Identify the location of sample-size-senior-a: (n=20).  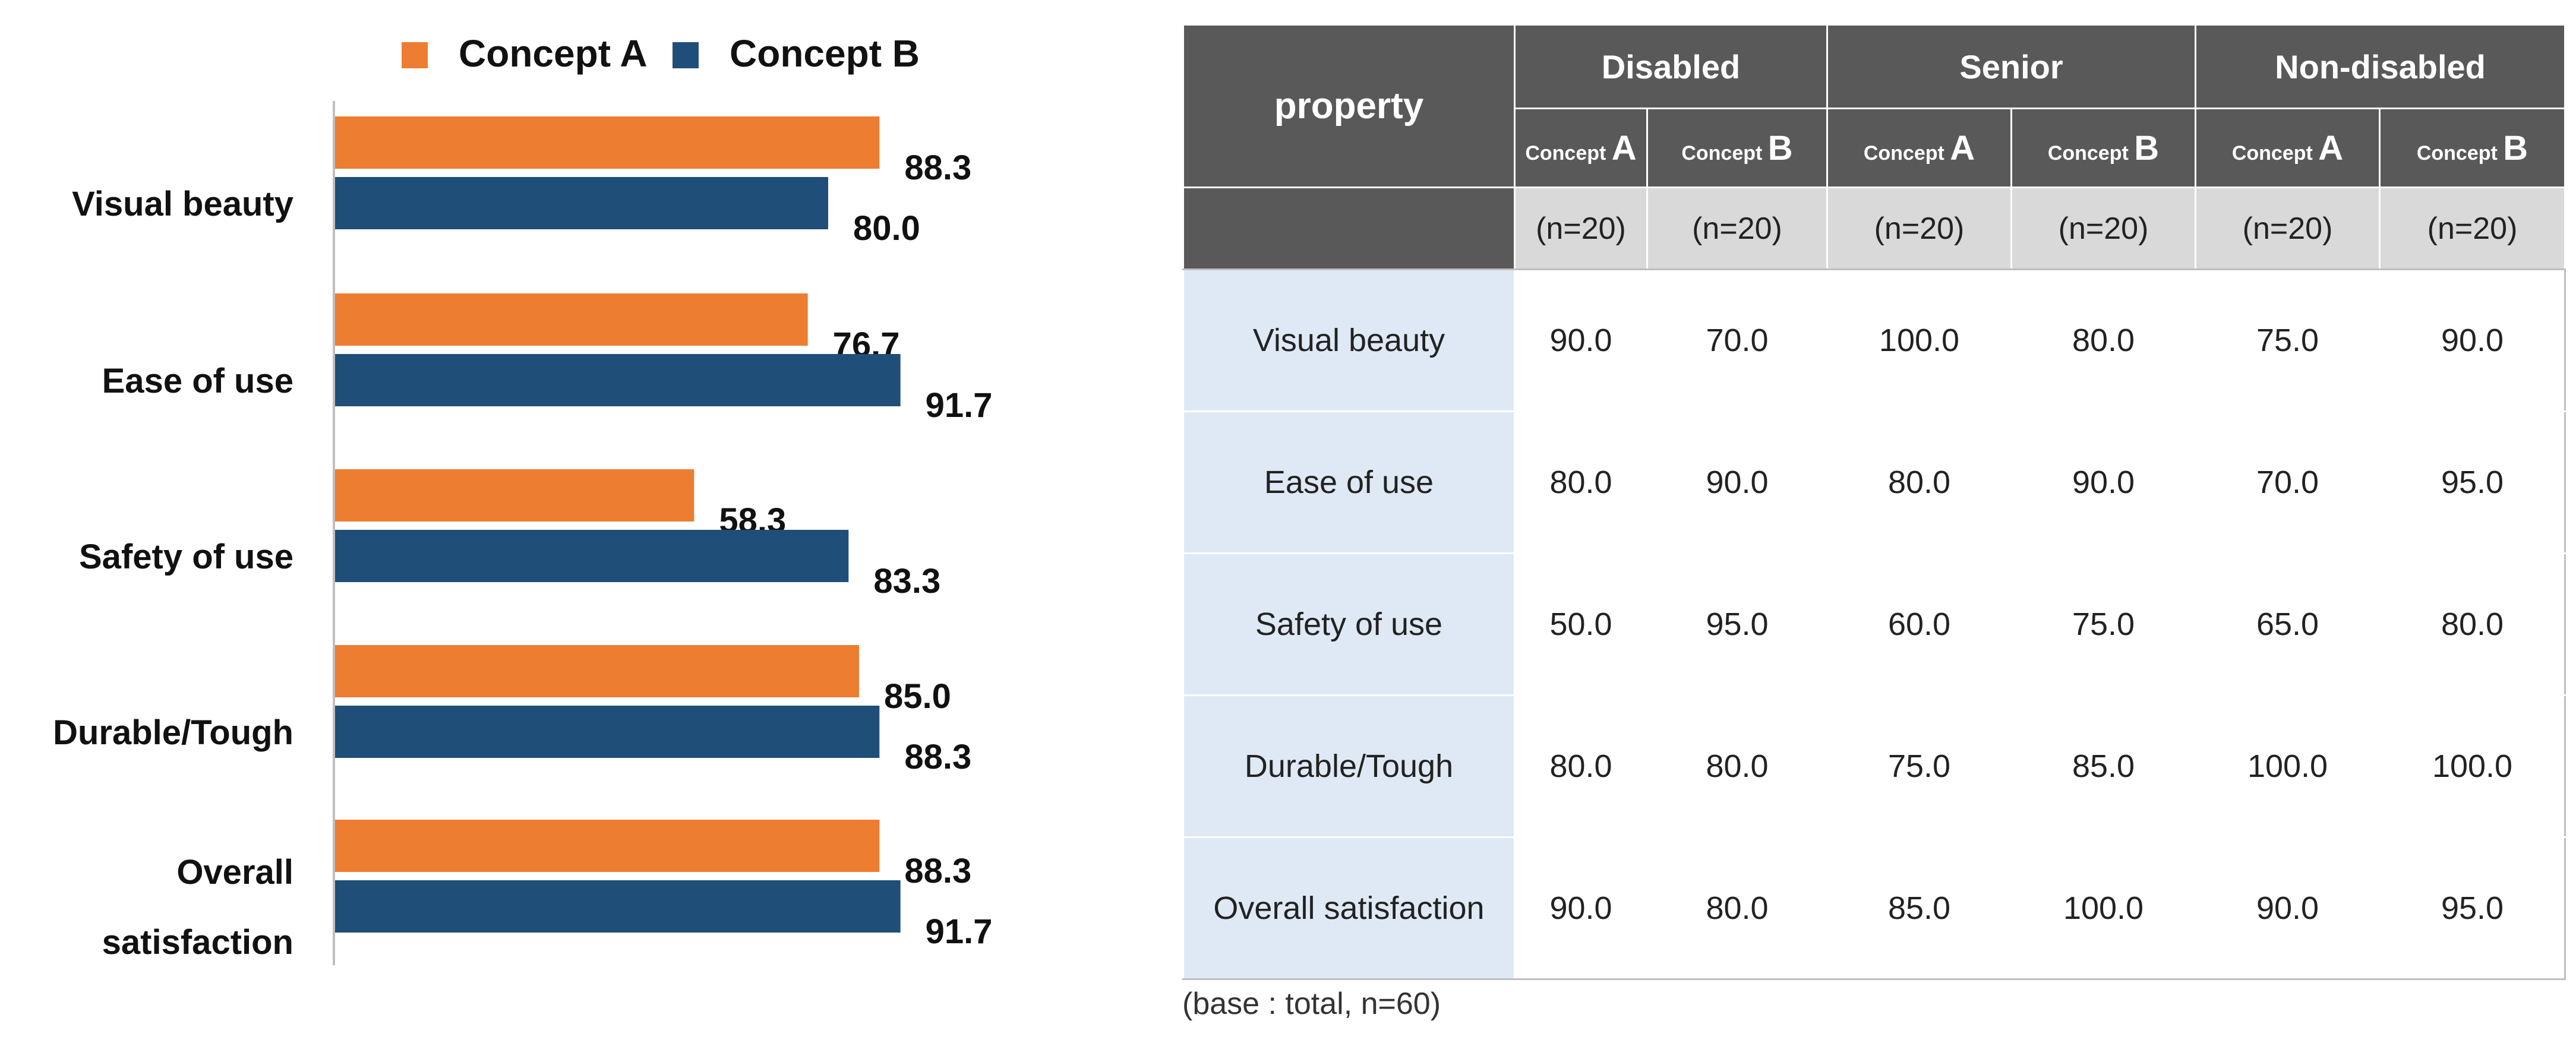
(1919, 228).